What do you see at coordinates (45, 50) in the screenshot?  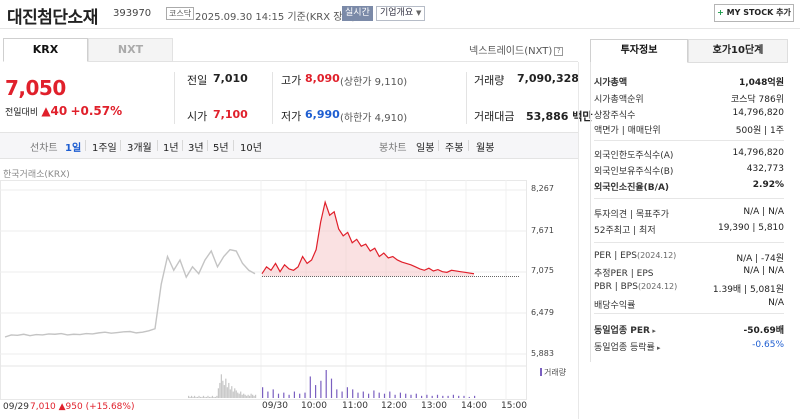 I see `tab-krx: KRX` at bounding box center [45, 50].